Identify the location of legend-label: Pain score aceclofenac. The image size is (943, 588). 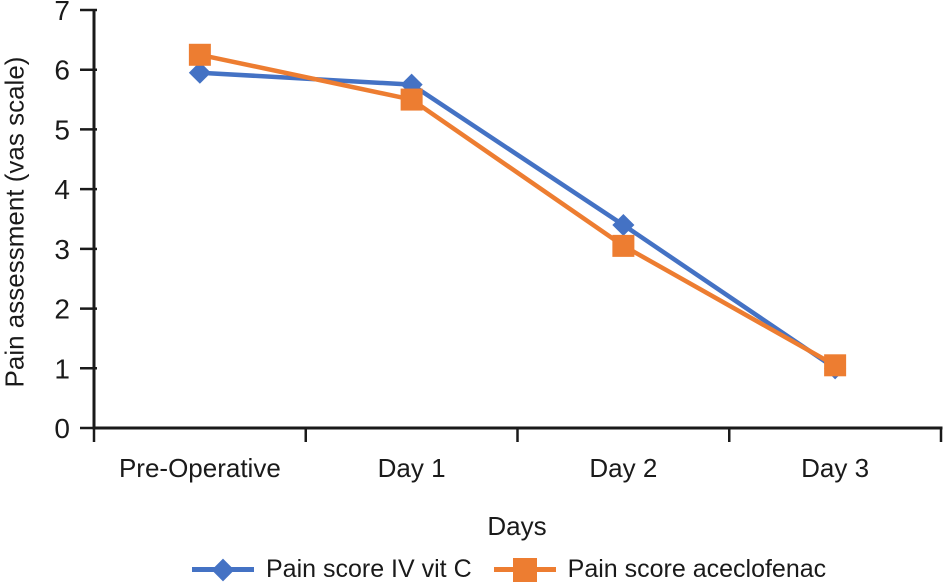
(697, 569).